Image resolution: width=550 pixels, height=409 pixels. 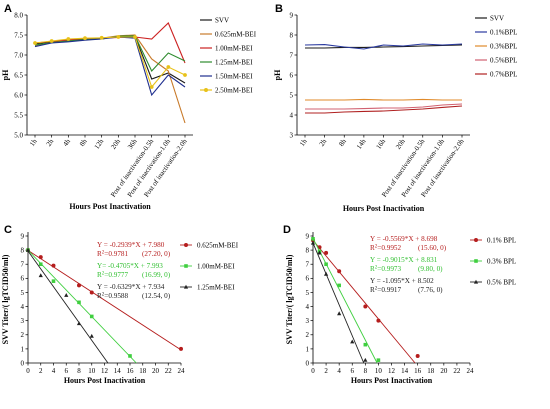 What do you see at coordinates (361, 144) in the screenshot?
I see `x-tick-label-b: 14h` at bounding box center [361, 144].